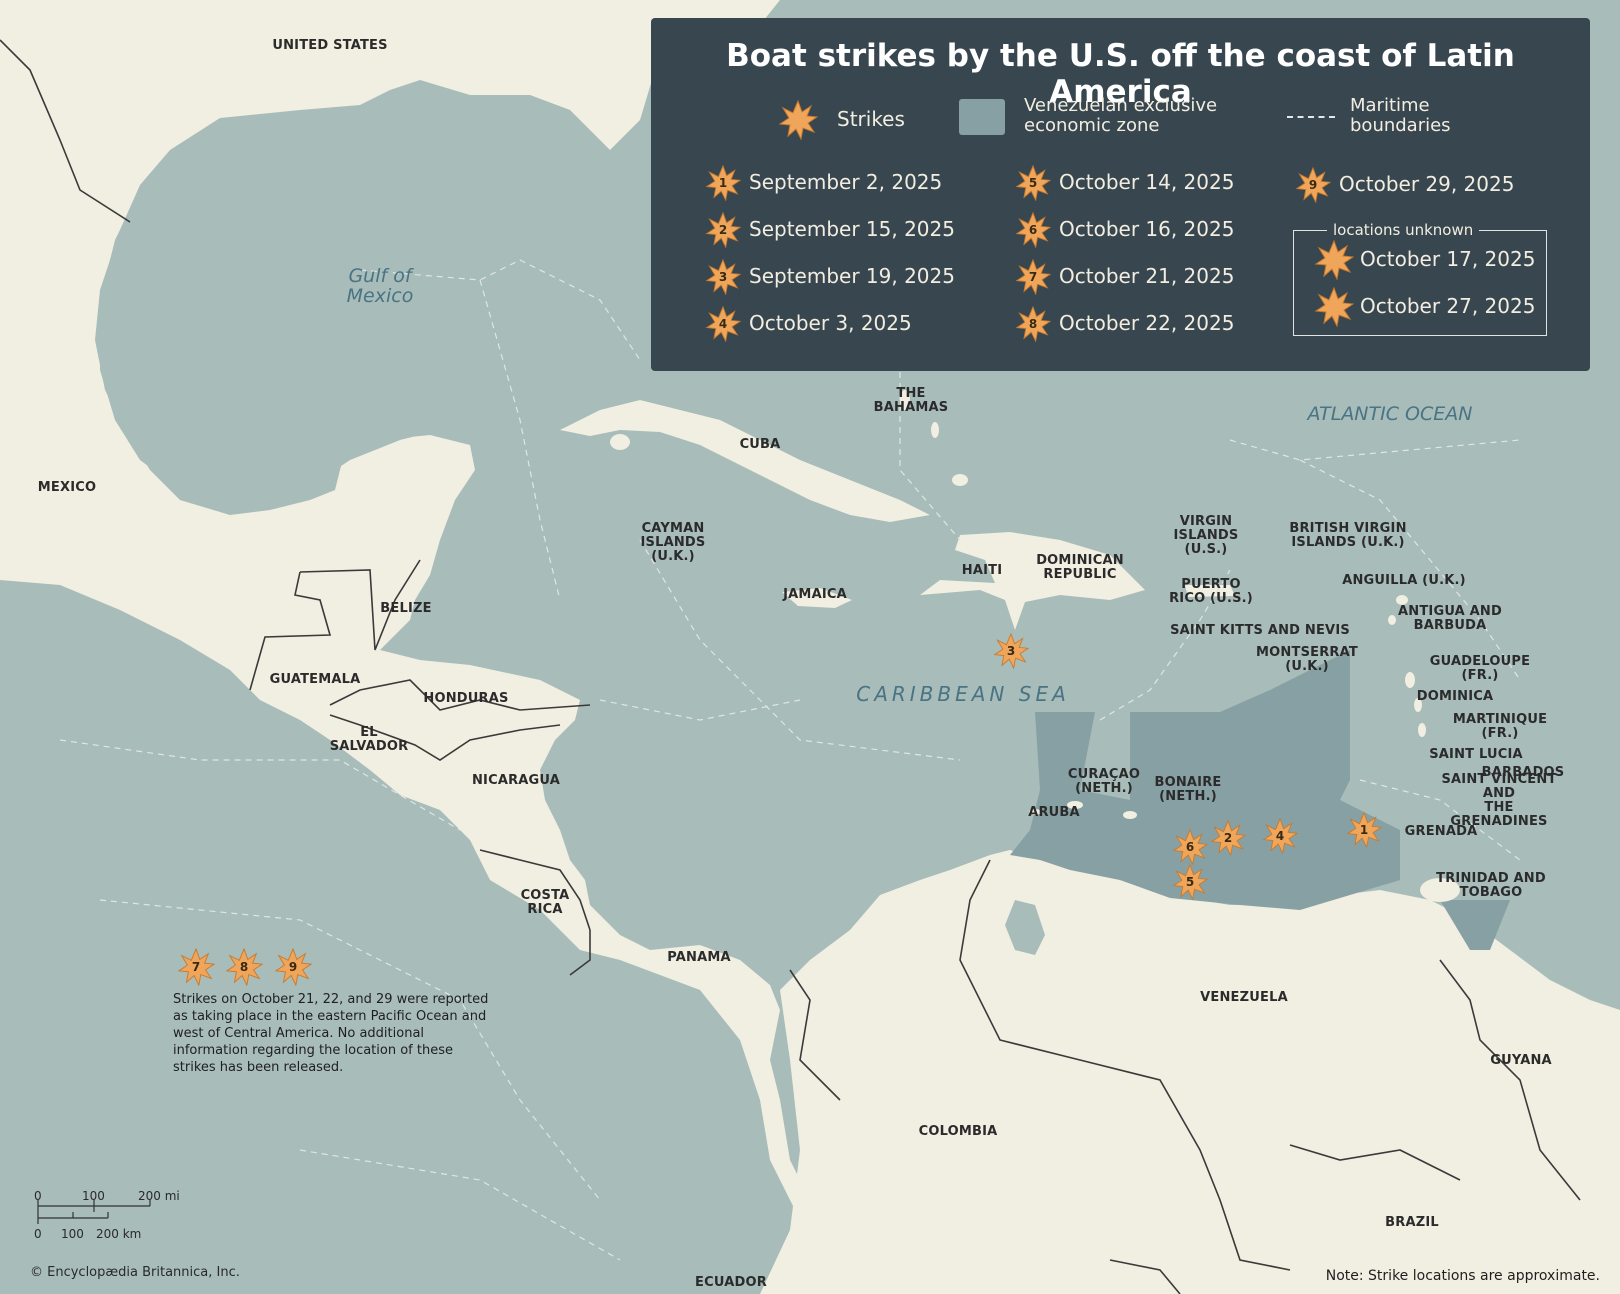 Image resolution: width=1620 pixels, height=1294 pixels. Describe the element at coordinates (1427, 184) in the screenshot. I see `legend-date-9: October 29, 2025` at that location.